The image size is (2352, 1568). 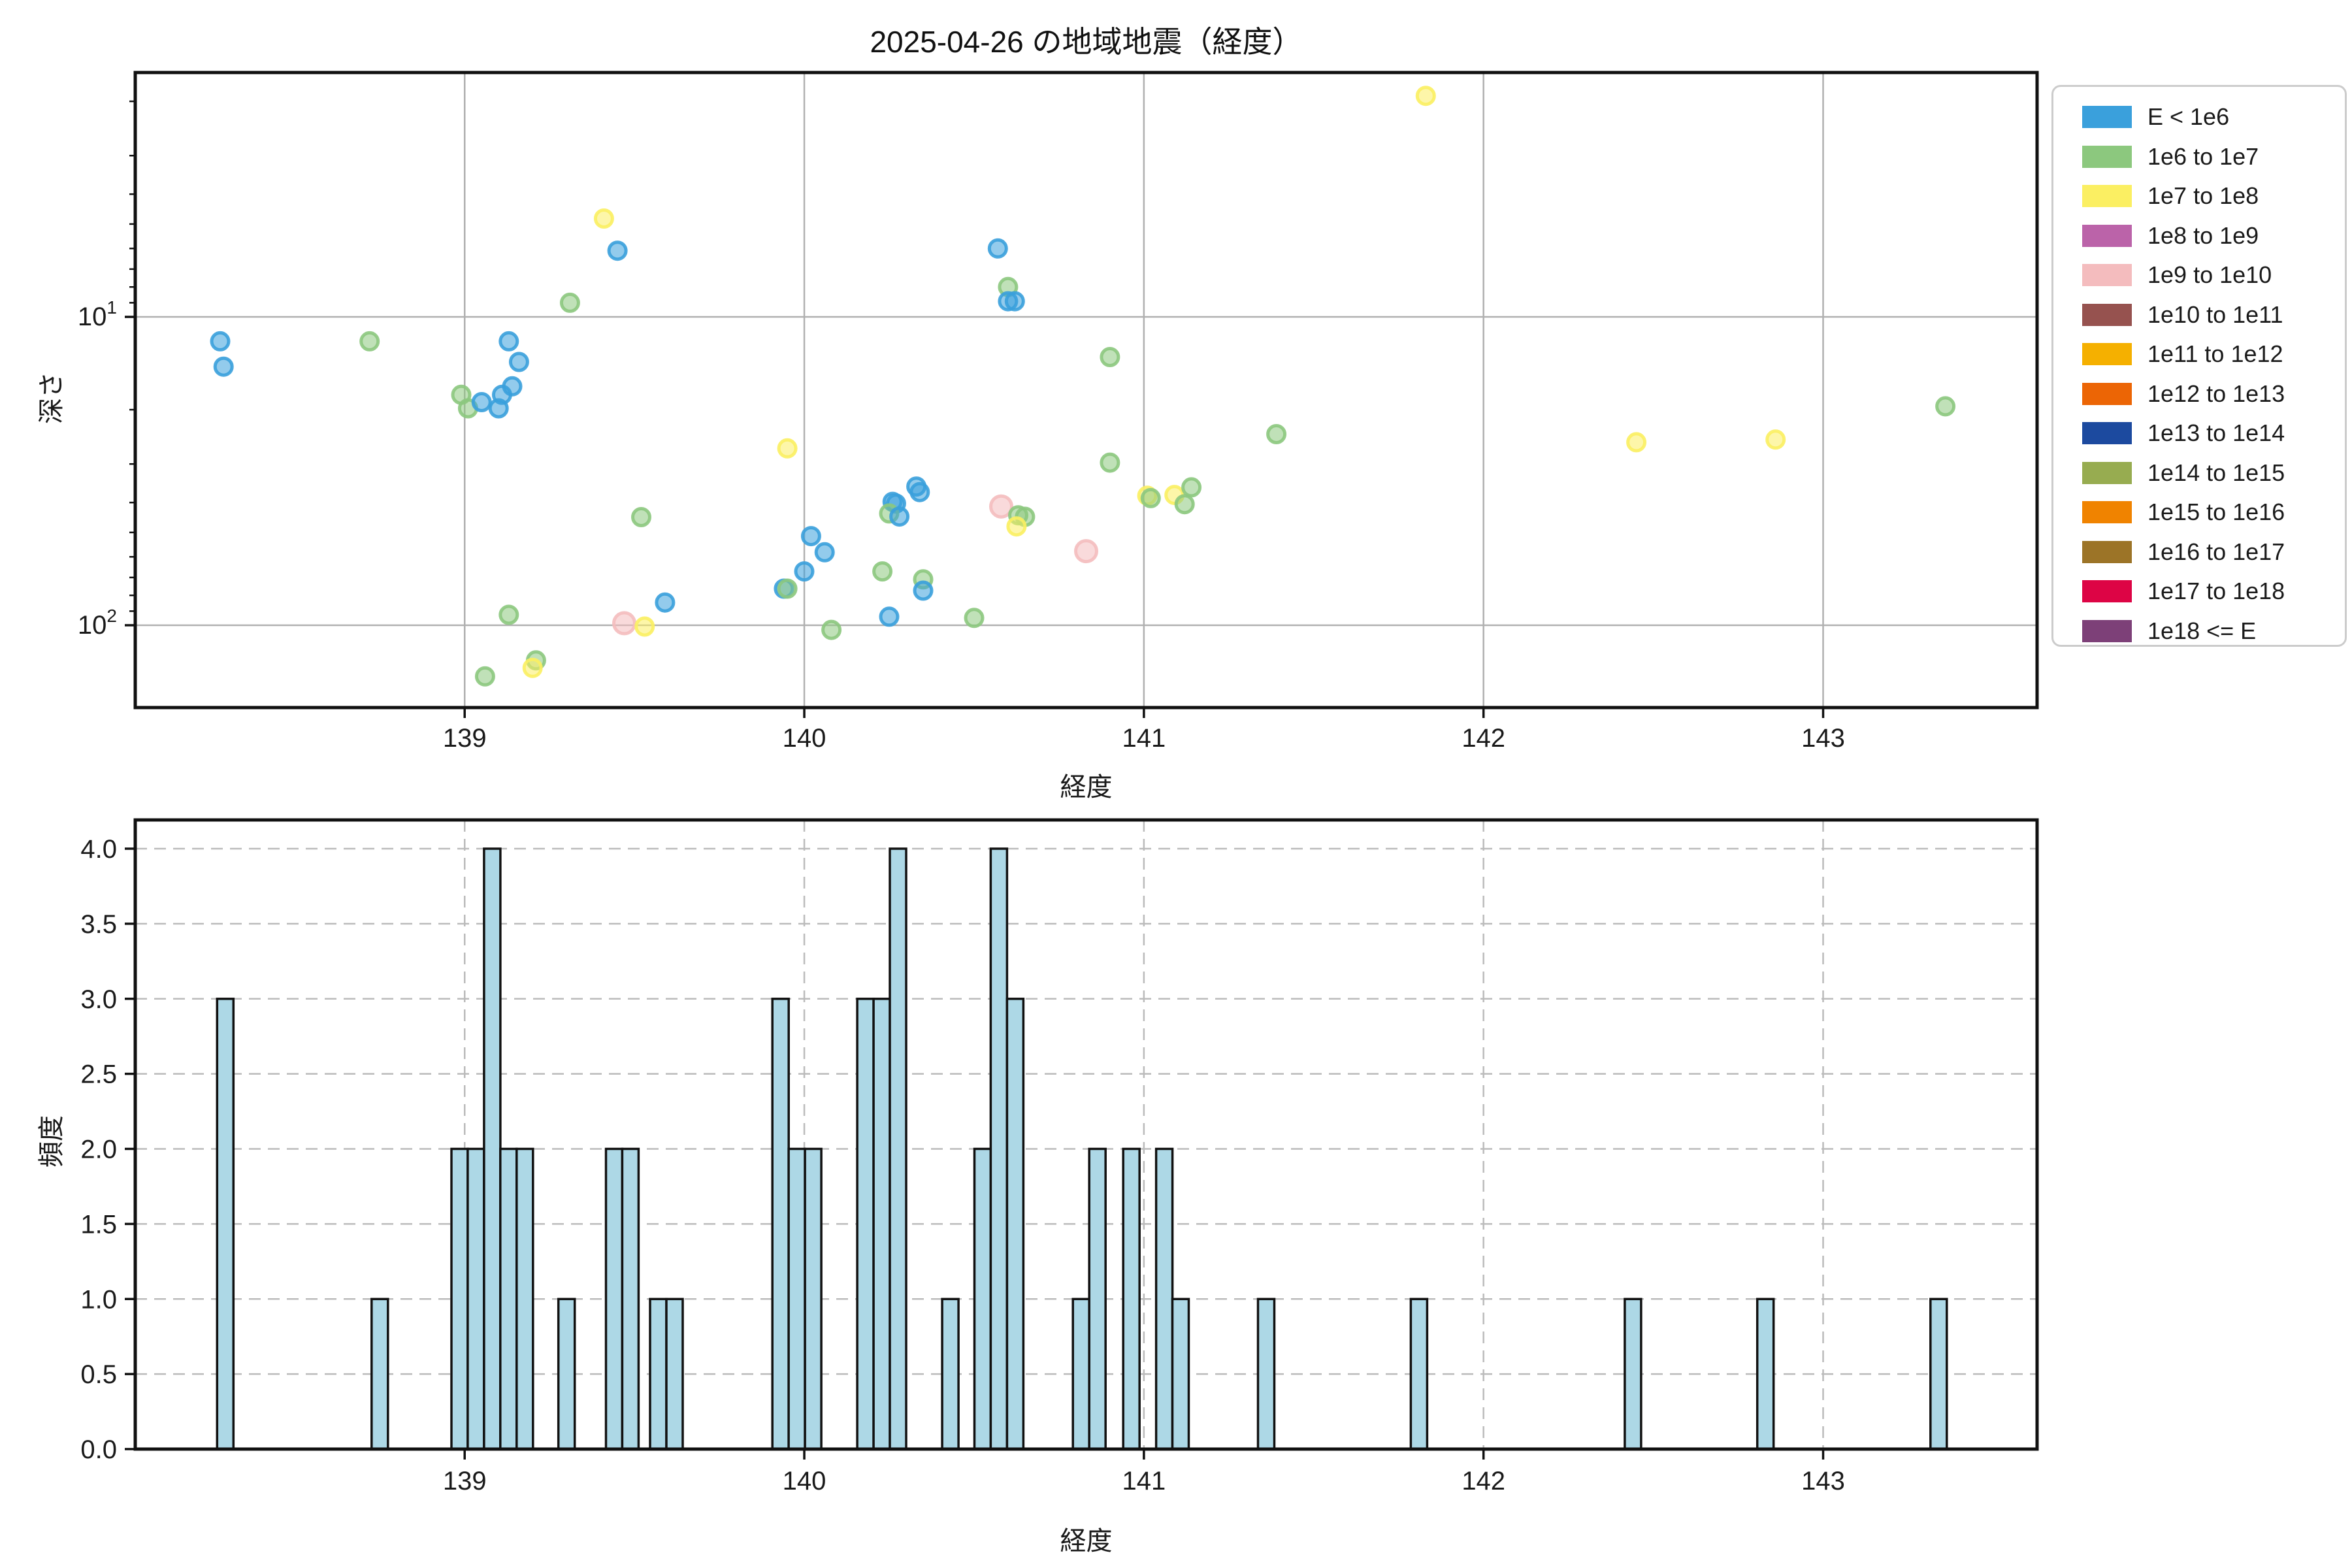 What do you see at coordinates (97, 623) in the screenshot?
I see `y-tick-label: 102` at bounding box center [97, 623].